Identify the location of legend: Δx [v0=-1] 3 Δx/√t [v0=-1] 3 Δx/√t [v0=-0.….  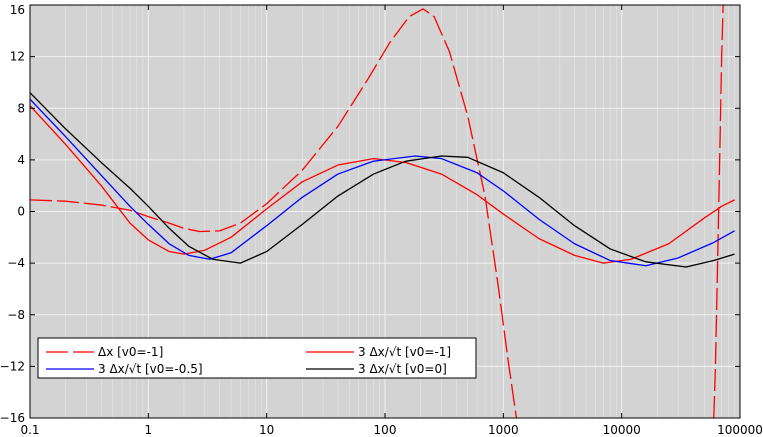
(257, 358).